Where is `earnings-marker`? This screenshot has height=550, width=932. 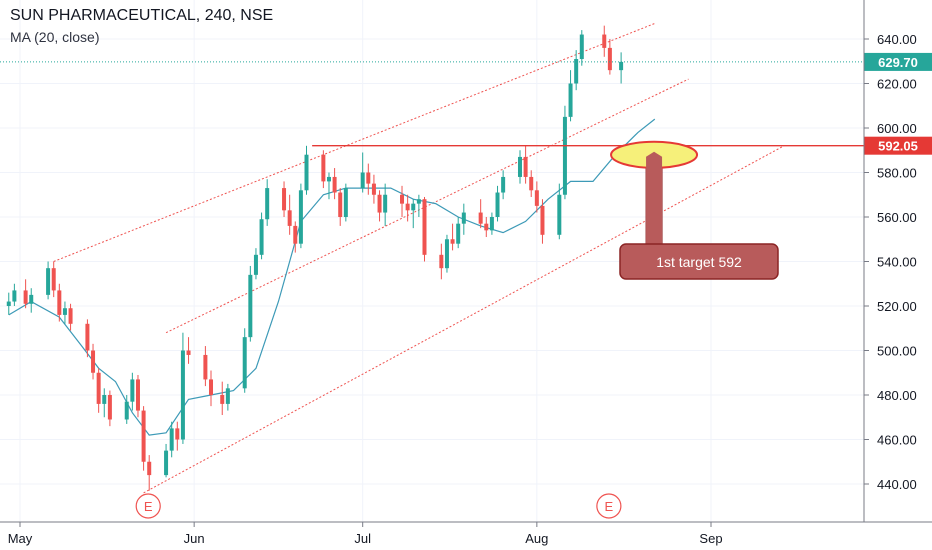
earnings-marker is located at coordinates (148, 506).